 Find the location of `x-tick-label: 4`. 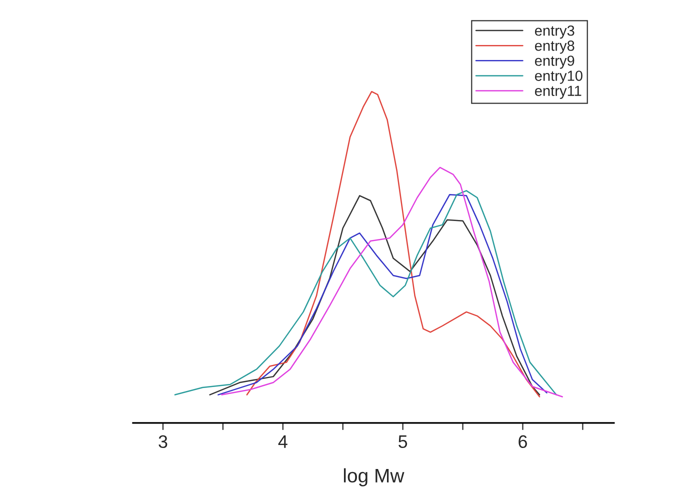

x-tick-label: 4 is located at coordinates (283, 441).